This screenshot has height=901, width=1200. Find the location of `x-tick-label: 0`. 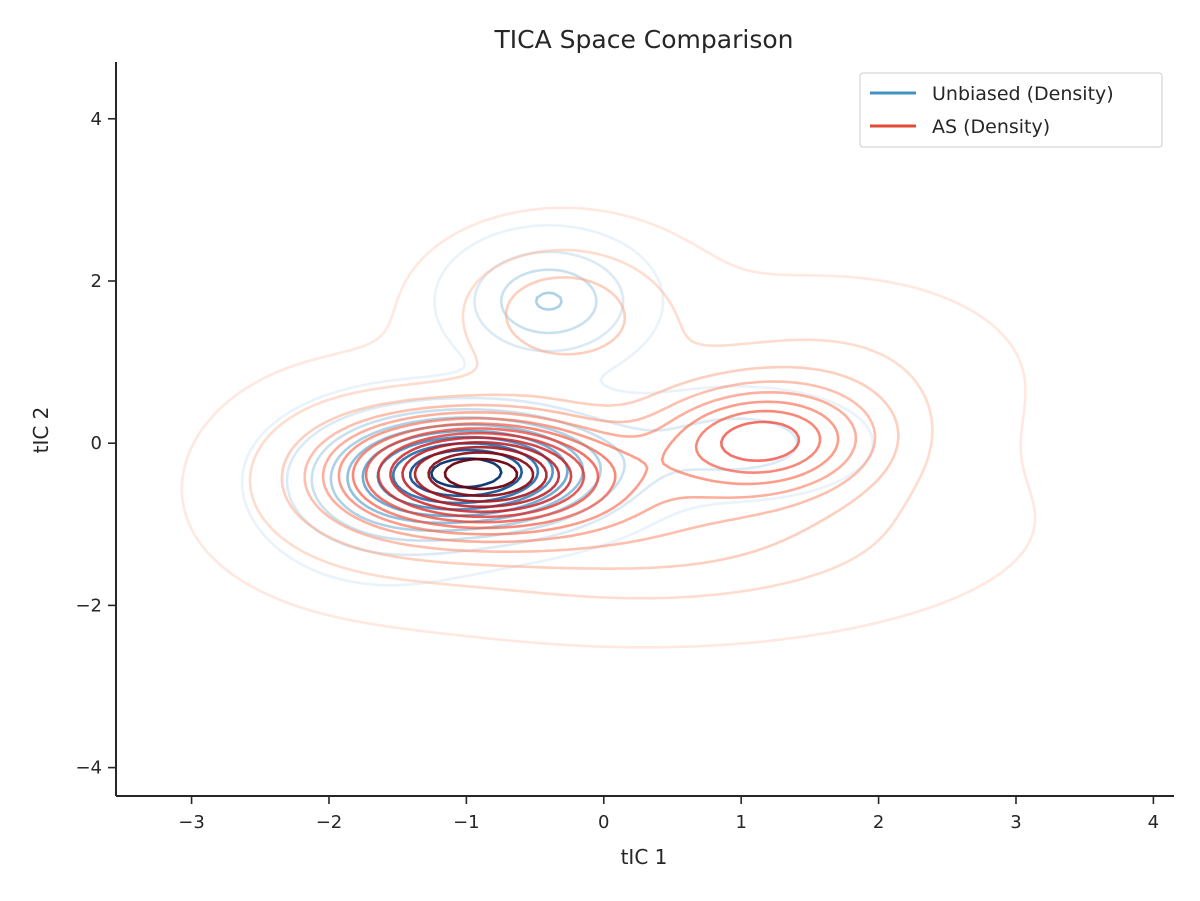

x-tick-label: 0 is located at coordinates (603, 822).